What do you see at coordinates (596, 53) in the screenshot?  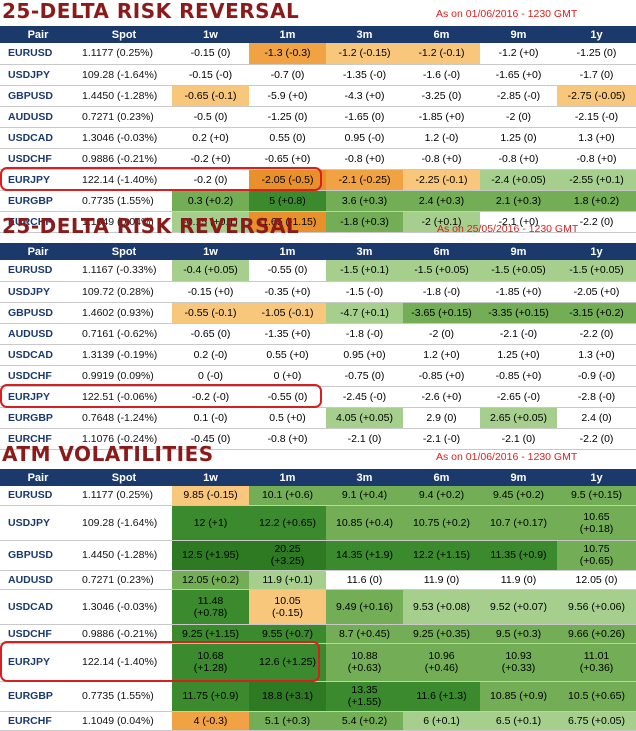 I see `value-text: -1.25 (0)` at bounding box center [596, 53].